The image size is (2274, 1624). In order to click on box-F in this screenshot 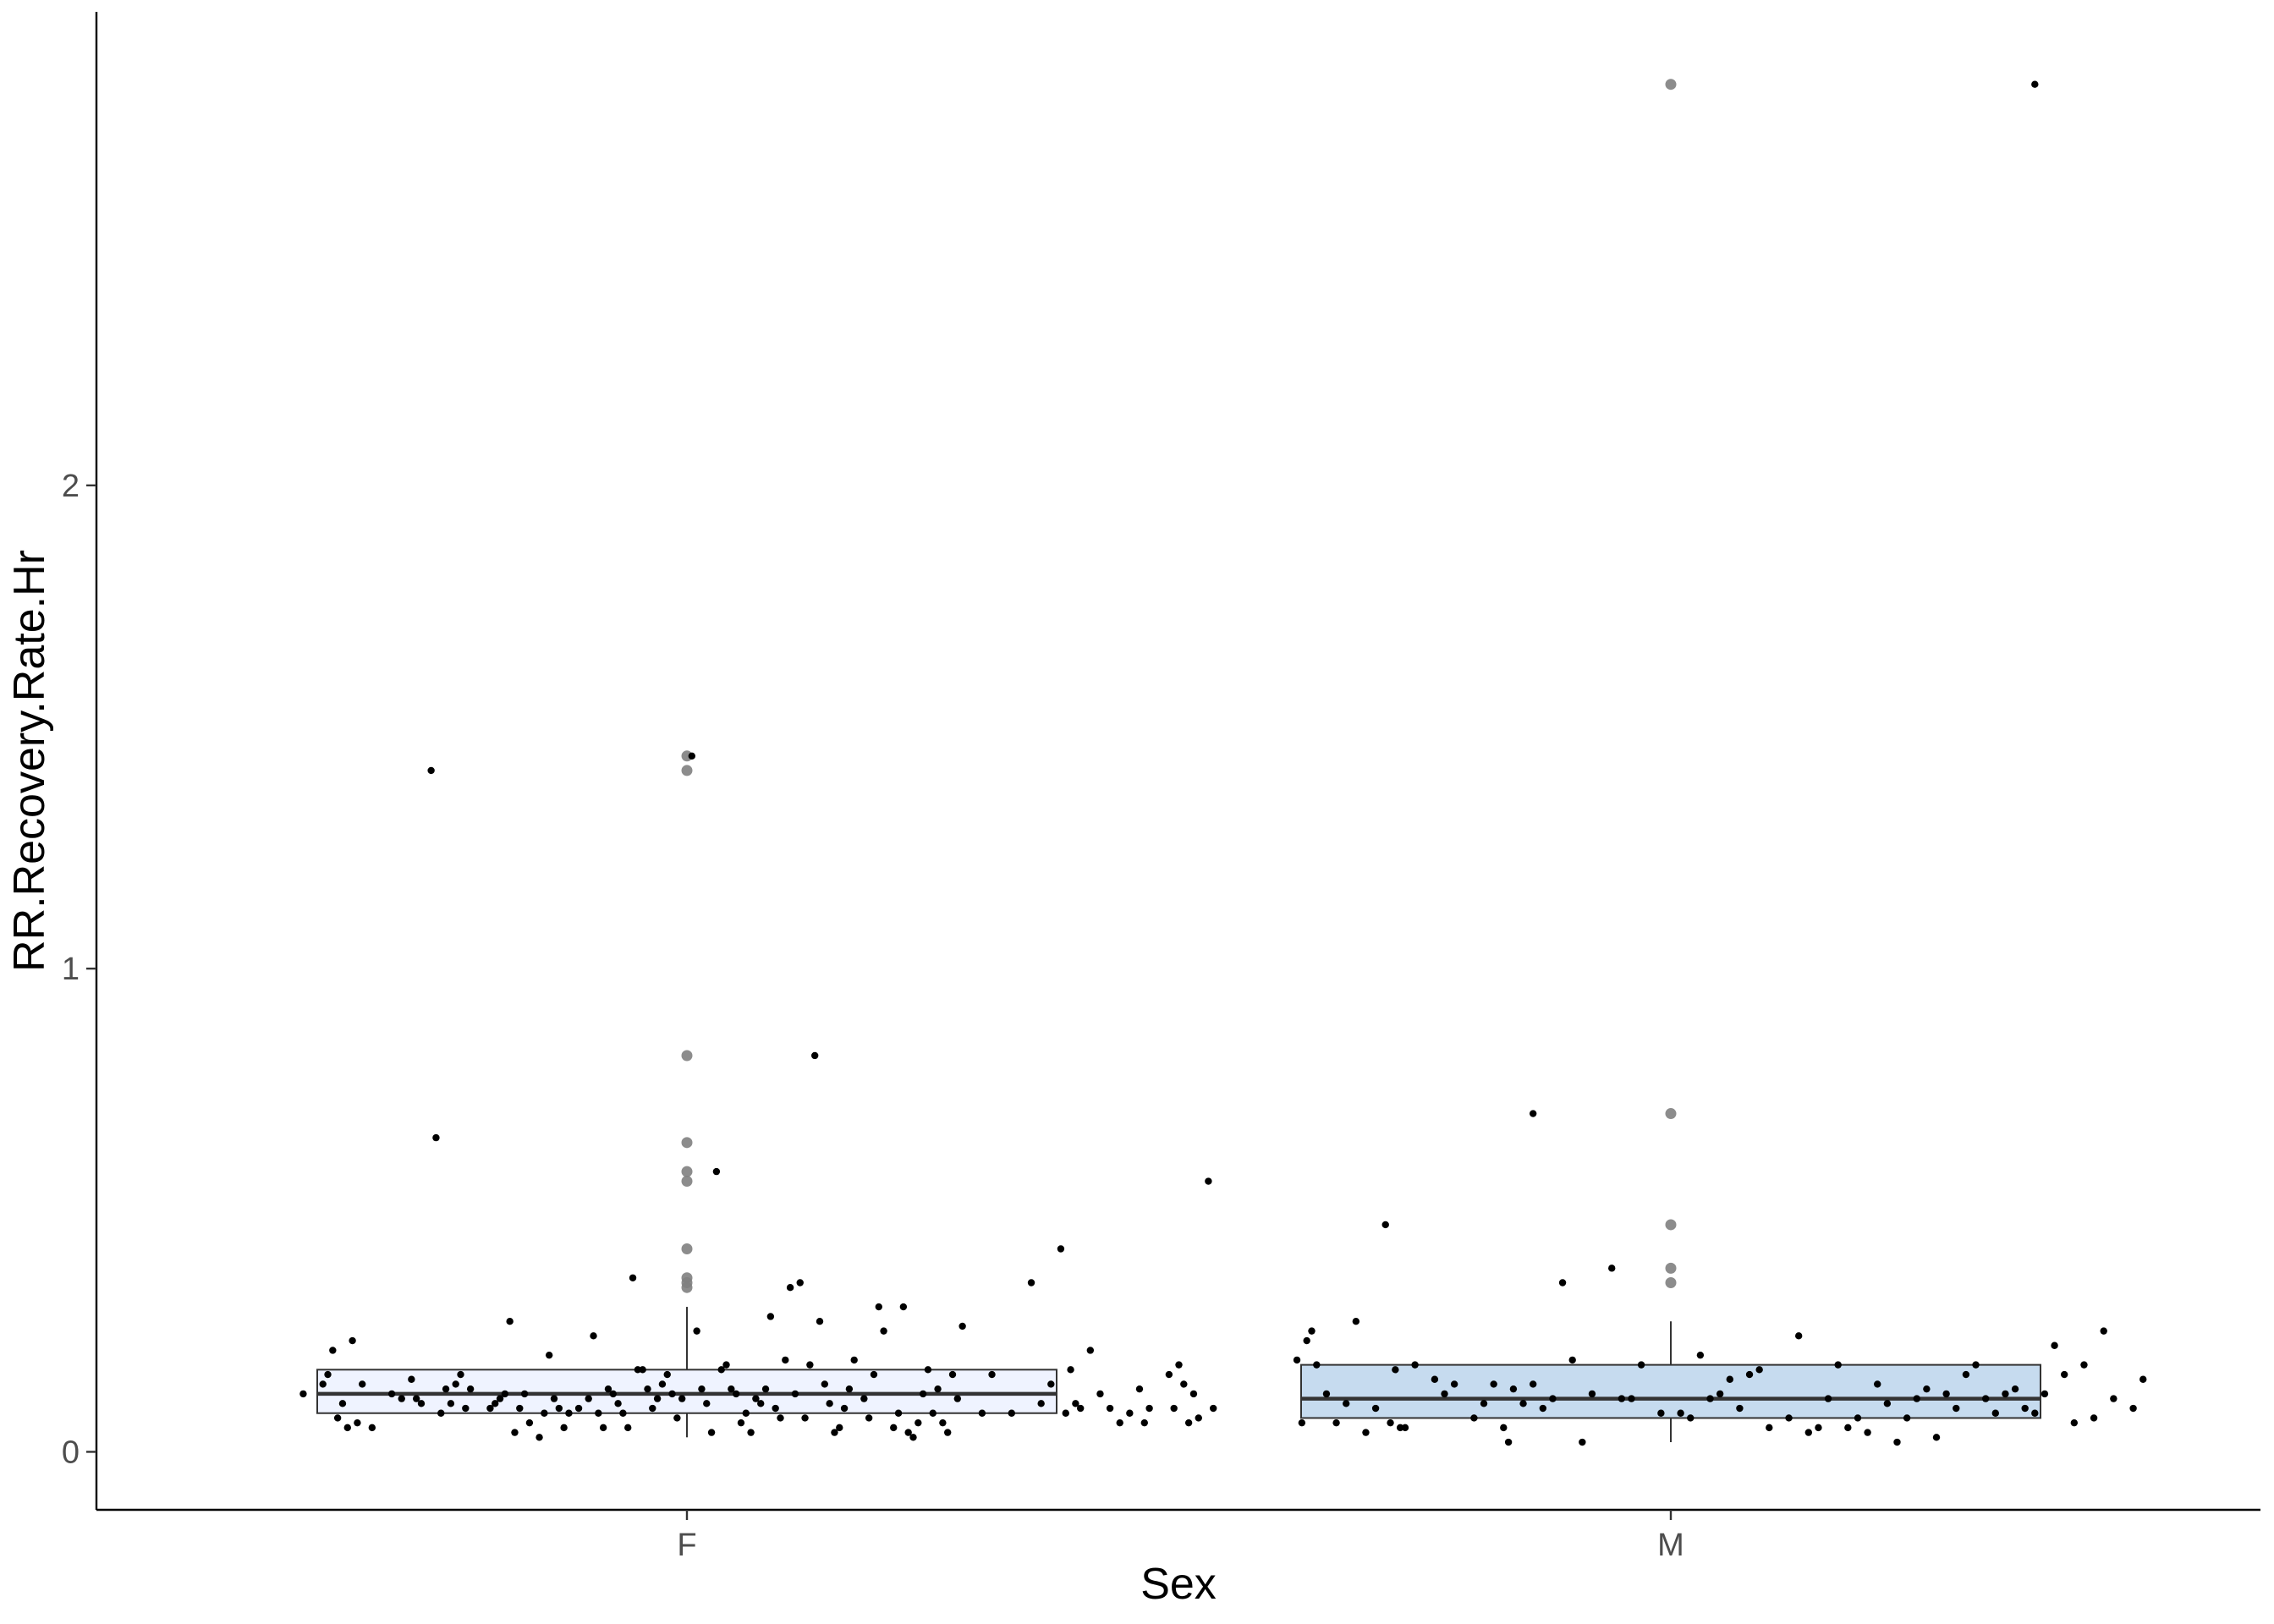, I will do `click(686, 1094)`.